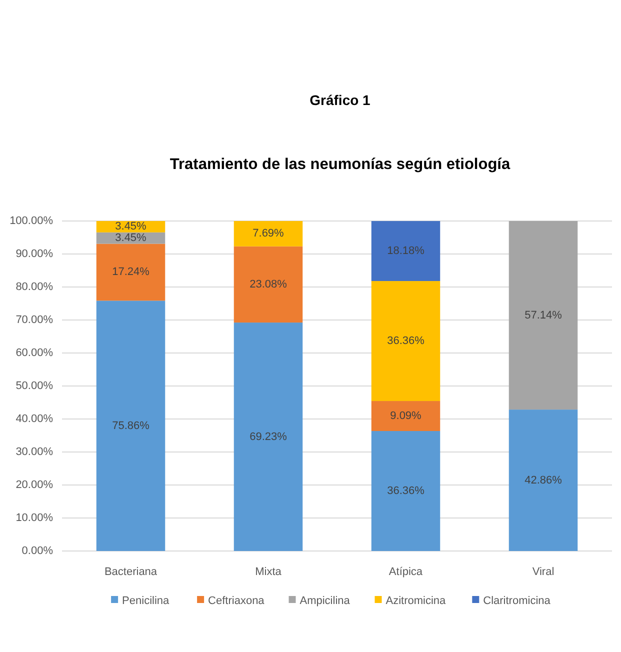  I want to click on legend-label: Azitromicina, so click(416, 601).